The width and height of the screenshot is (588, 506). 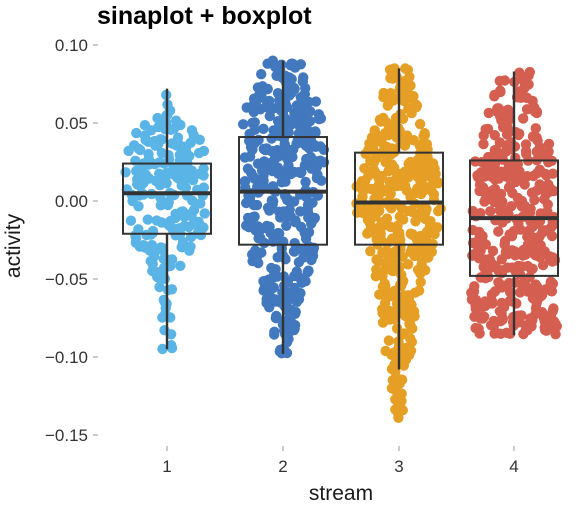 What do you see at coordinates (340, 461) in the screenshot?
I see `x-axis: 1 2 3 4` at bounding box center [340, 461].